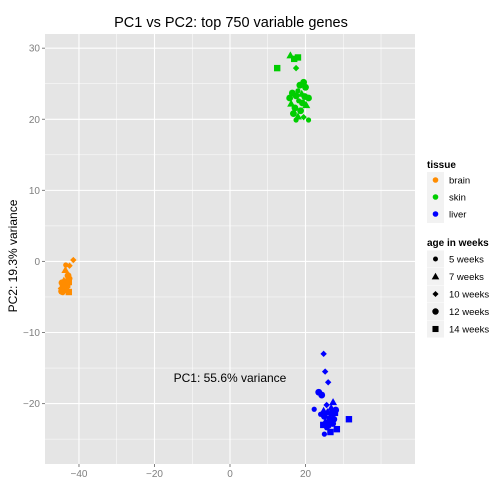 The width and height of the screenshot is (504, 504). Describe the element at coordinates (31, 333) in the screenshot. I see `y-tick-label: −10` at that location.